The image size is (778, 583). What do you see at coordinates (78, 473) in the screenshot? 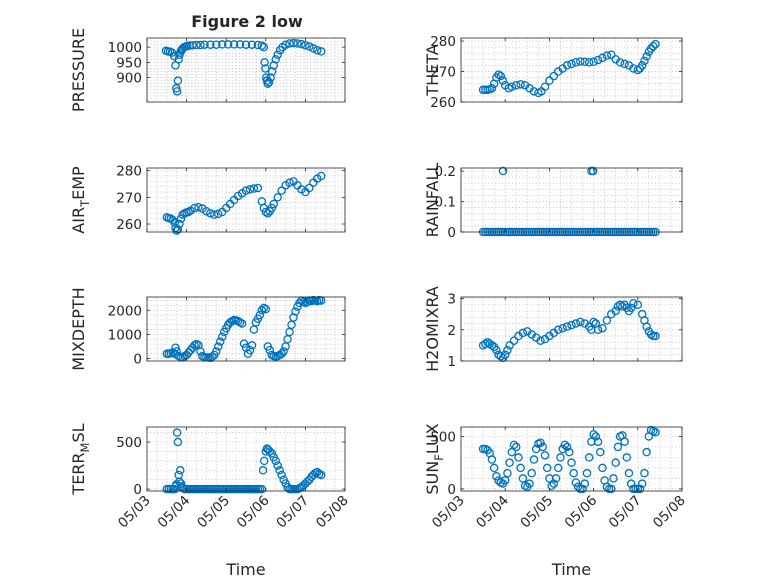
I see `y-axis-label-main: TERR` at bounding box center [78, 473].